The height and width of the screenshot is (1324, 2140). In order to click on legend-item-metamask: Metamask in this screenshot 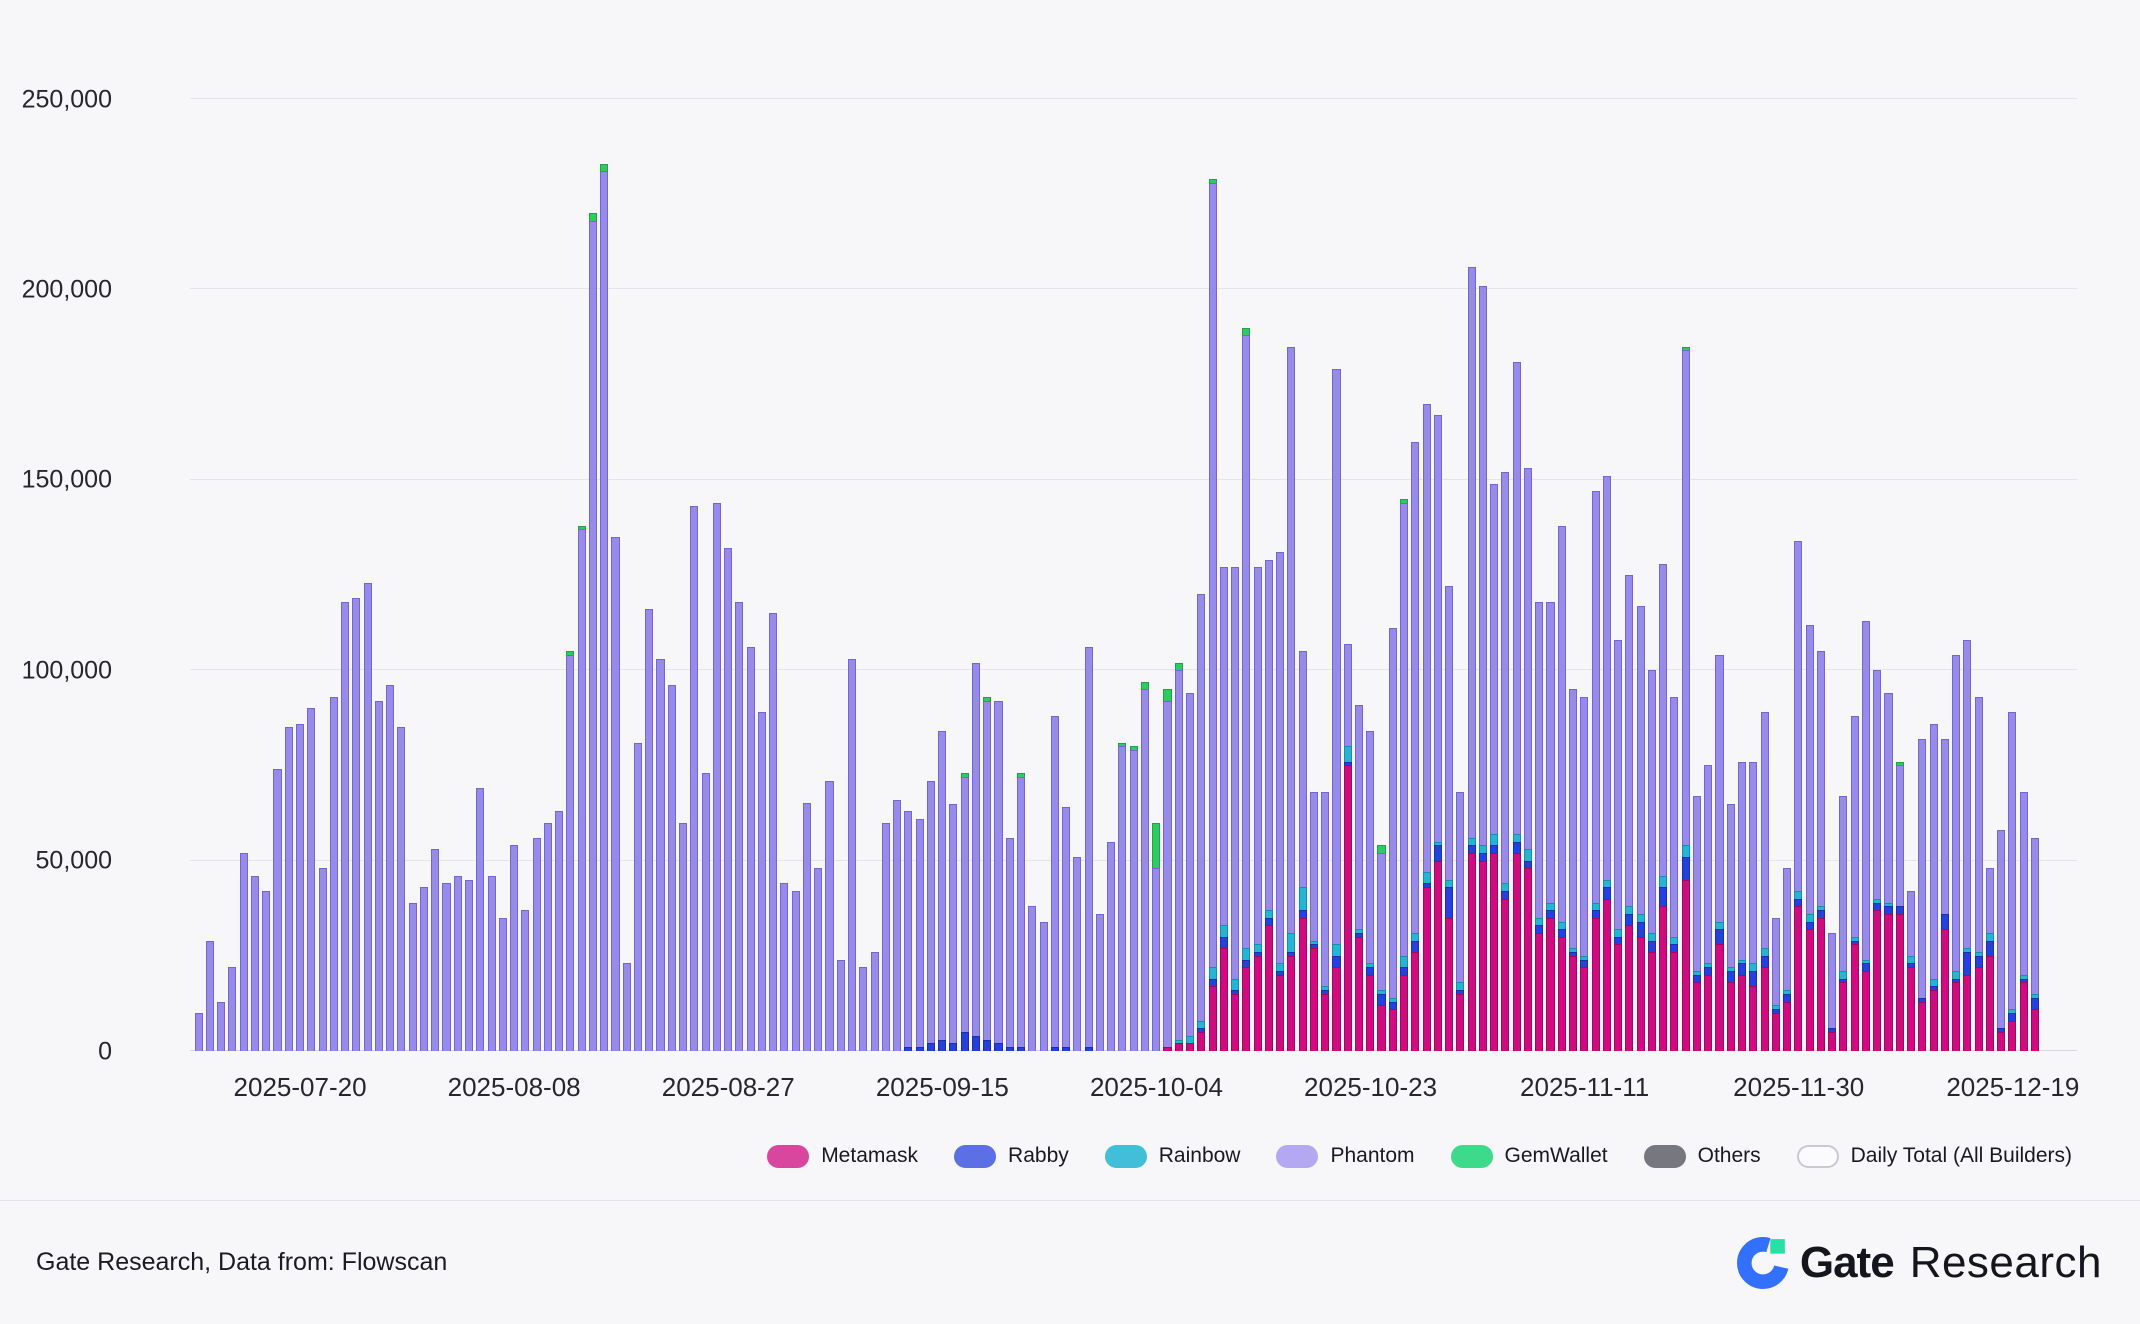, I will do `click(842, 1156)`.